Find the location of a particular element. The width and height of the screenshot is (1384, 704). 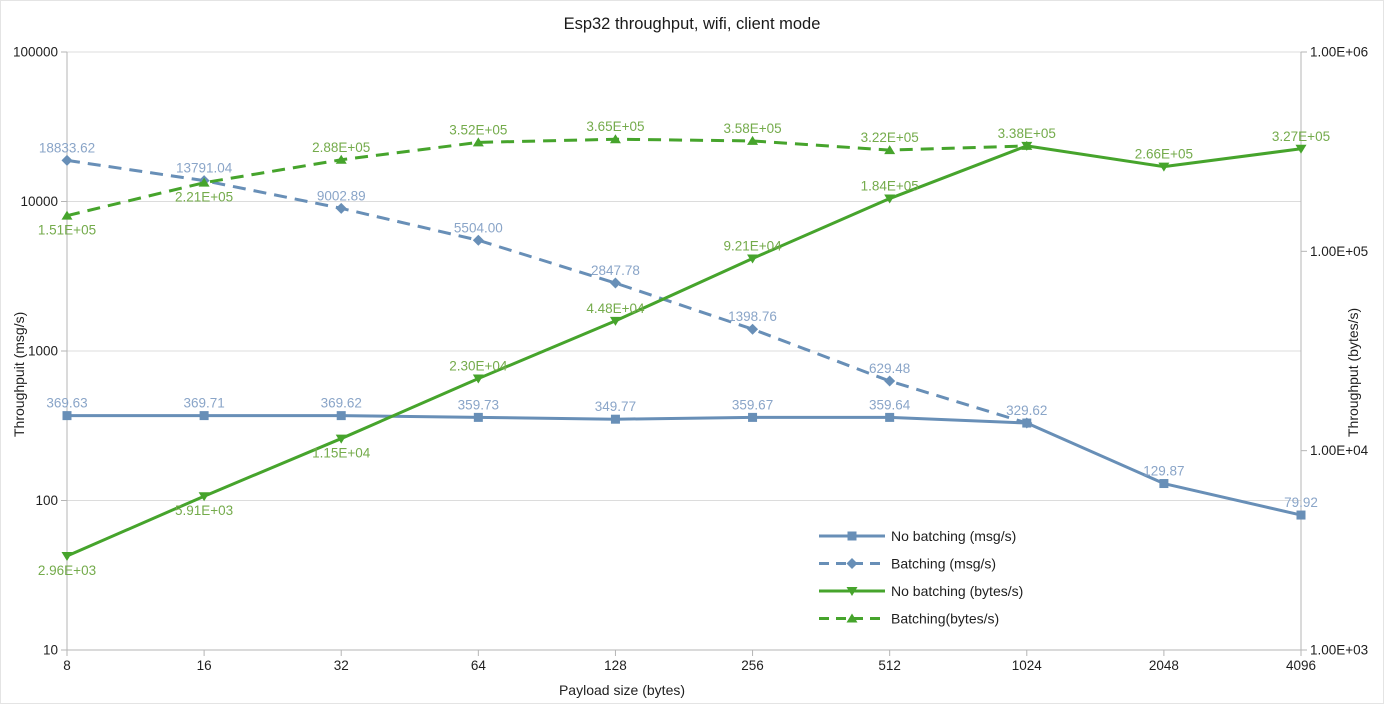

data-label: 3.27E+05 is located at coordinates (1301, 136).